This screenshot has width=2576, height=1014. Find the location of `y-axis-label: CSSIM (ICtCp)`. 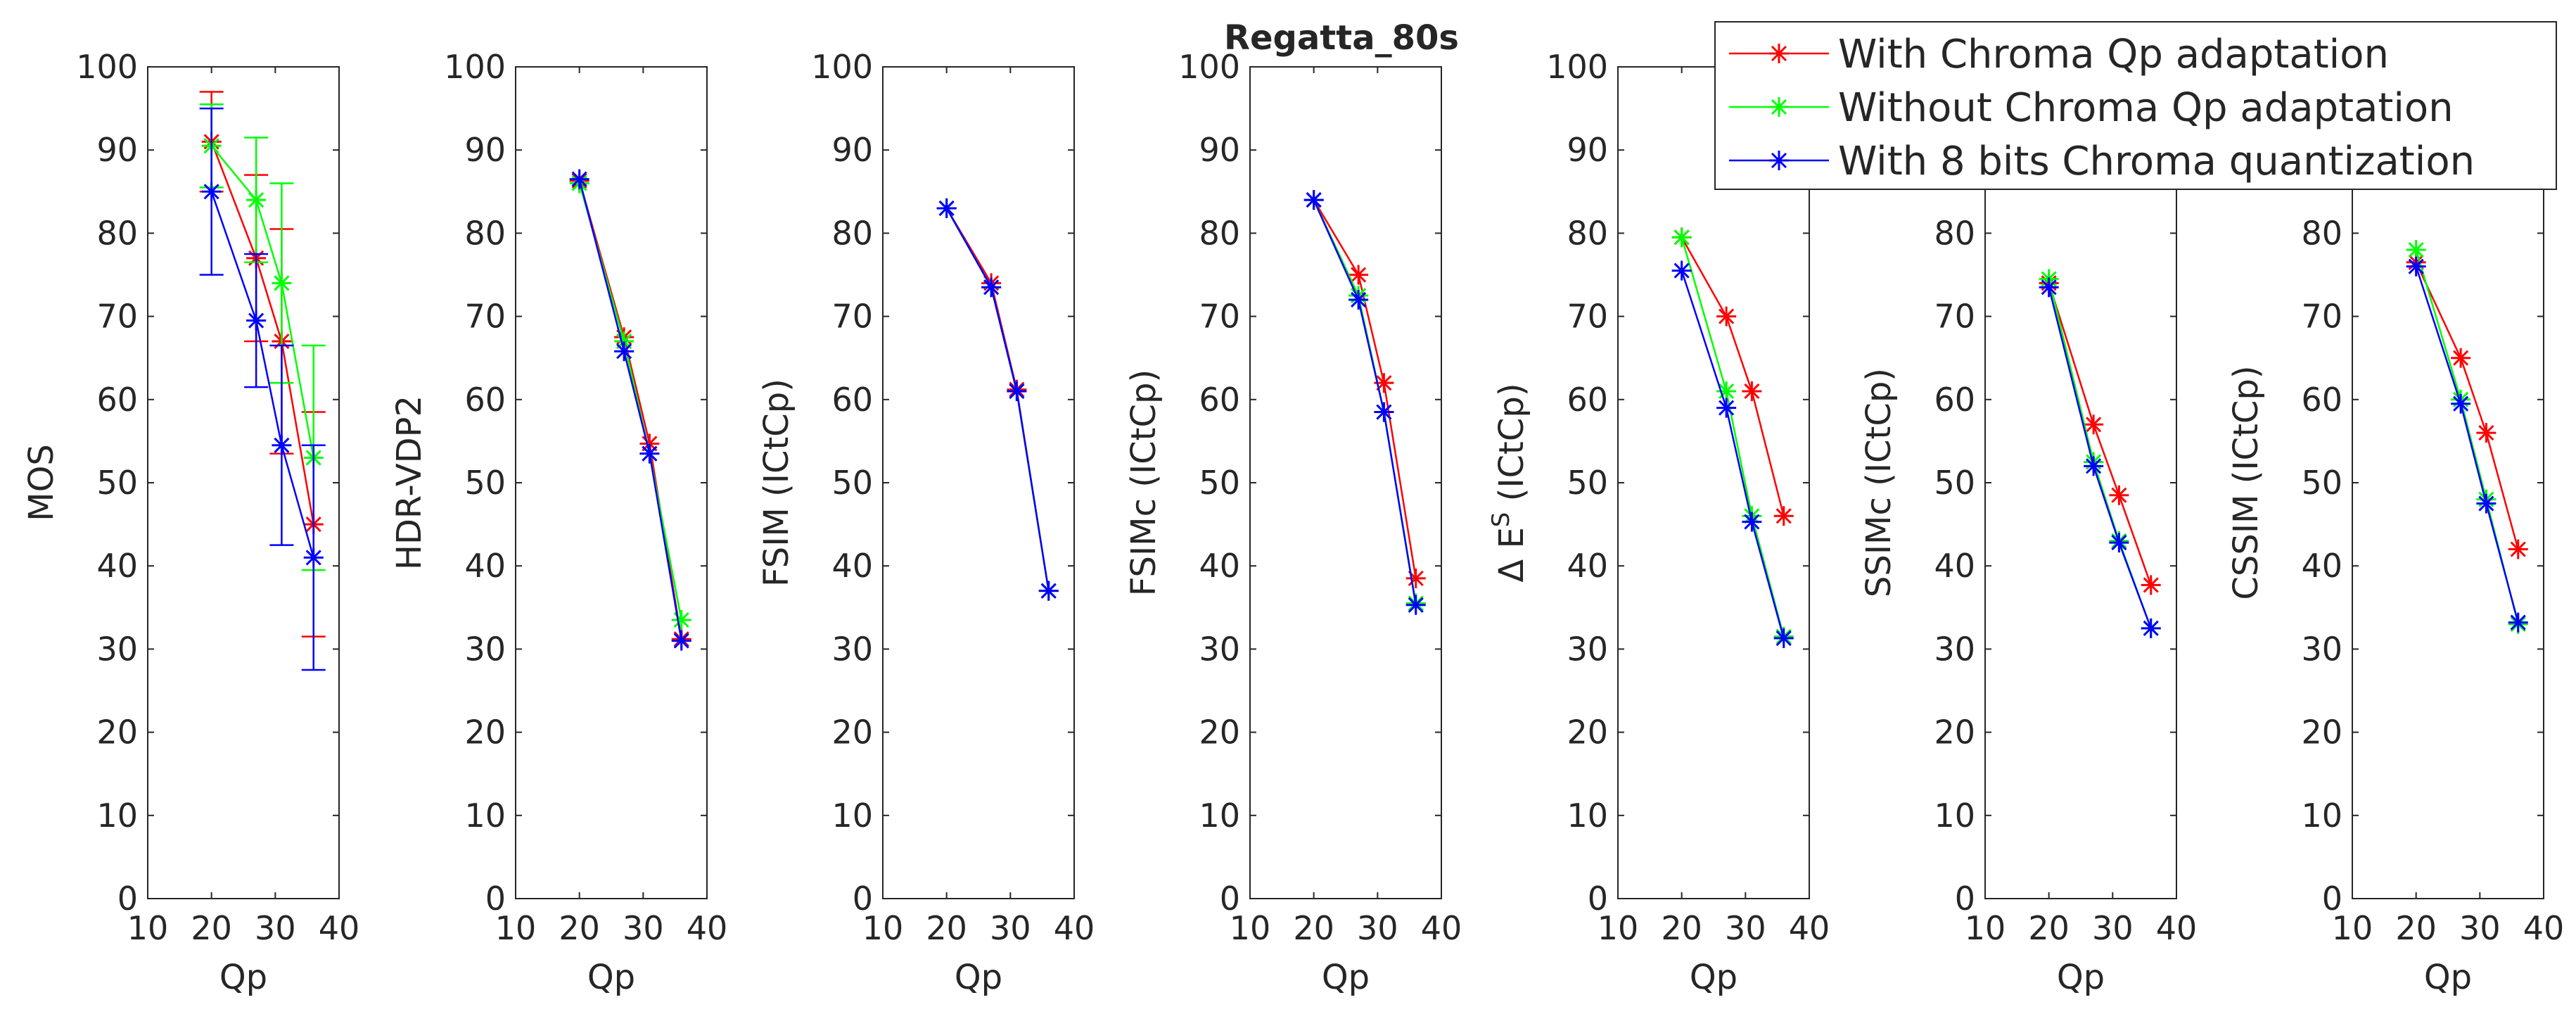

y-axis-label: CSSIM (ICtCp) is located at coordinates (2246, 482).